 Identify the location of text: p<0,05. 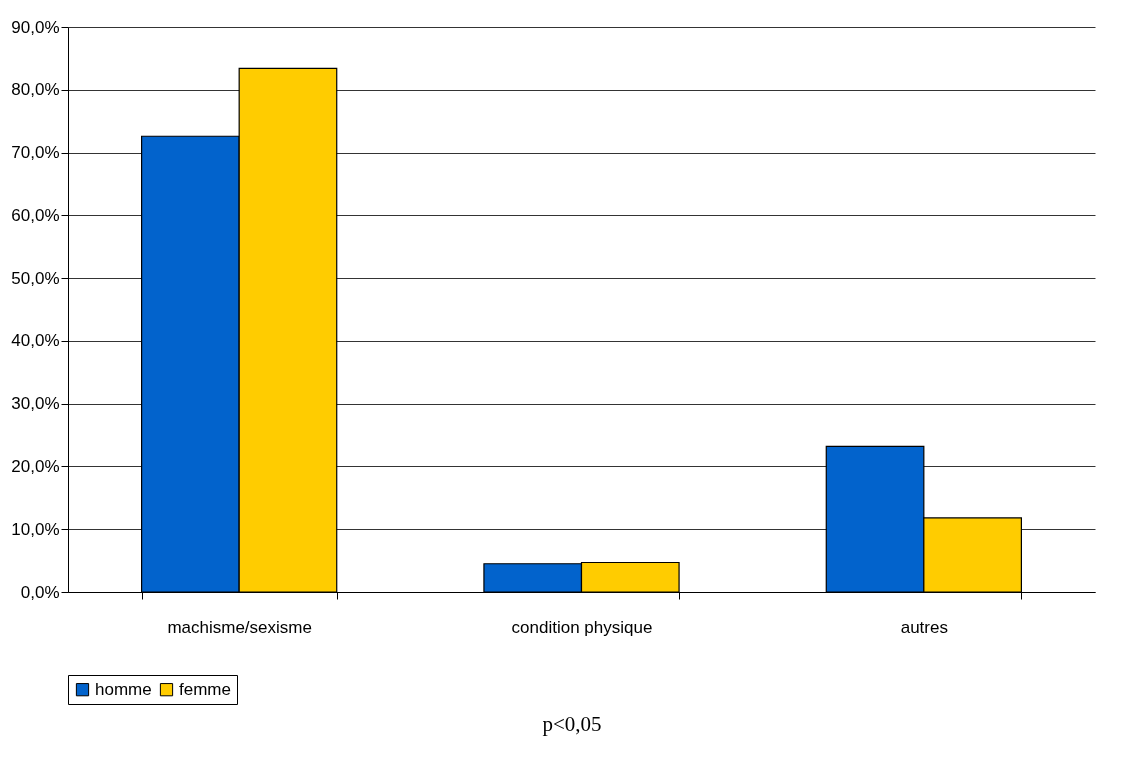
(572, 724).